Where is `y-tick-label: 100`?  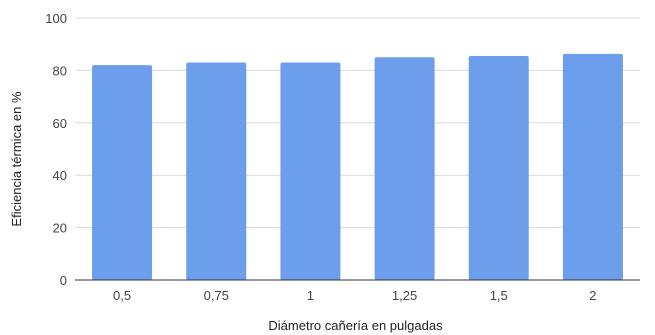
y-tick-label: 100 is located at coordinates (56, 18).